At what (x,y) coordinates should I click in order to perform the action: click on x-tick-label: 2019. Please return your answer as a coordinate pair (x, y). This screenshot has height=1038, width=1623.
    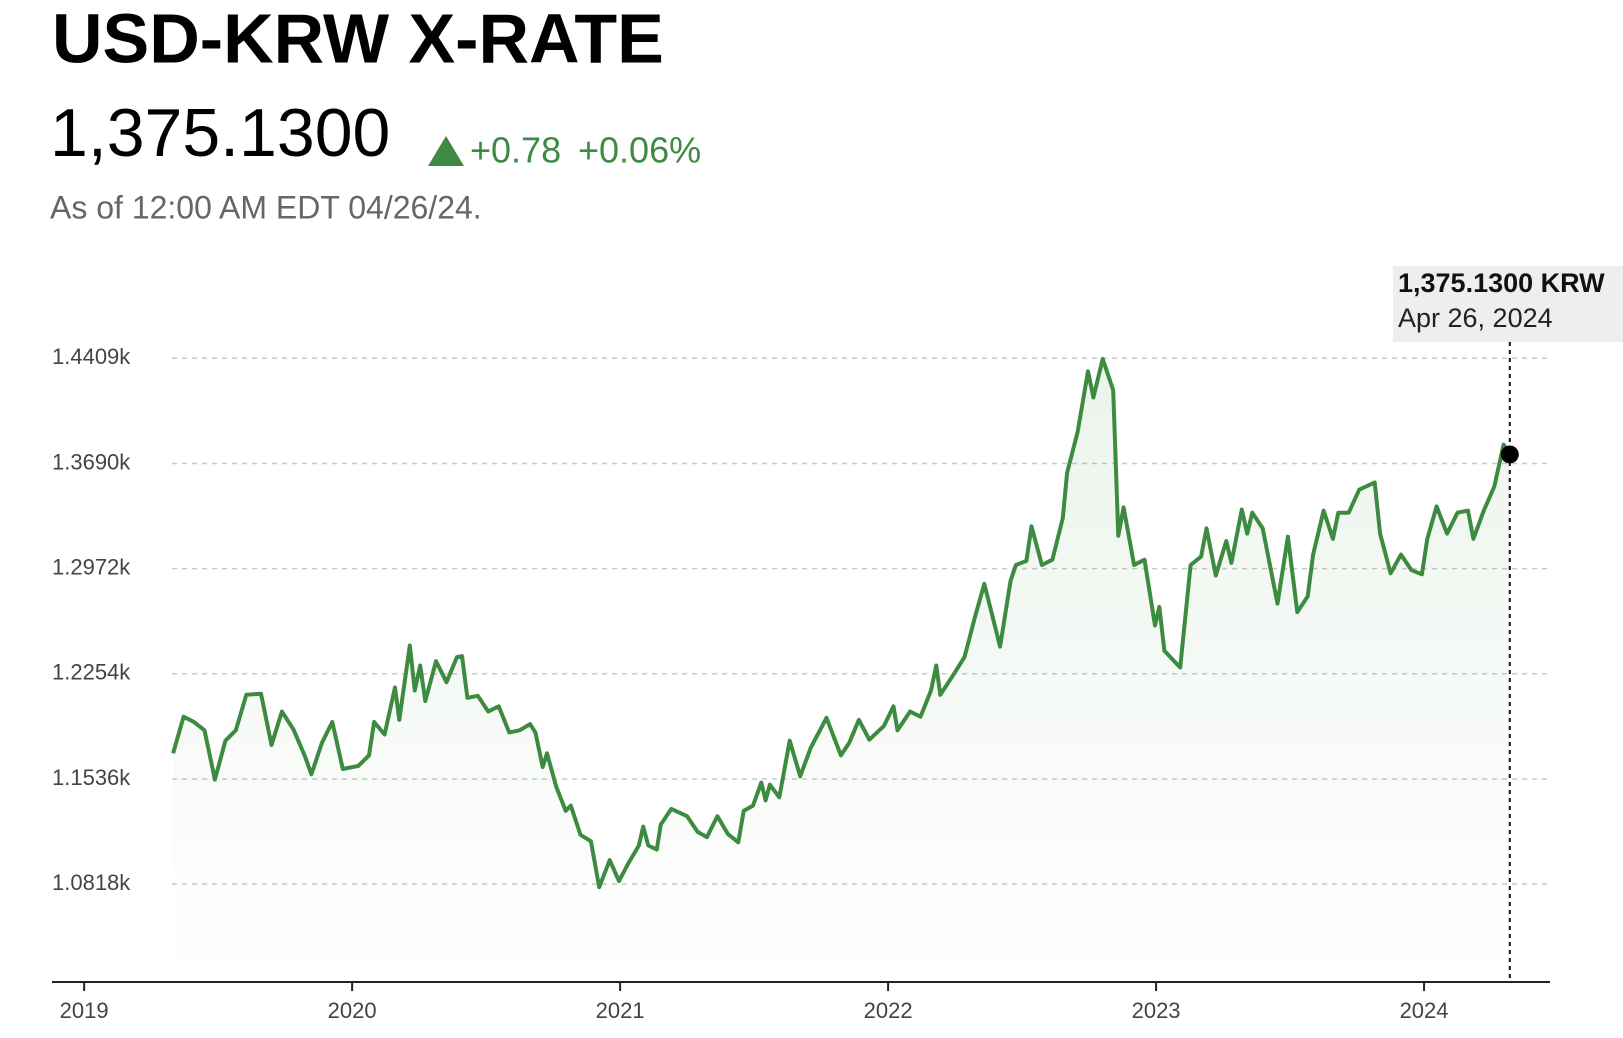
    Looking at the image, I should click on (84, 1010).